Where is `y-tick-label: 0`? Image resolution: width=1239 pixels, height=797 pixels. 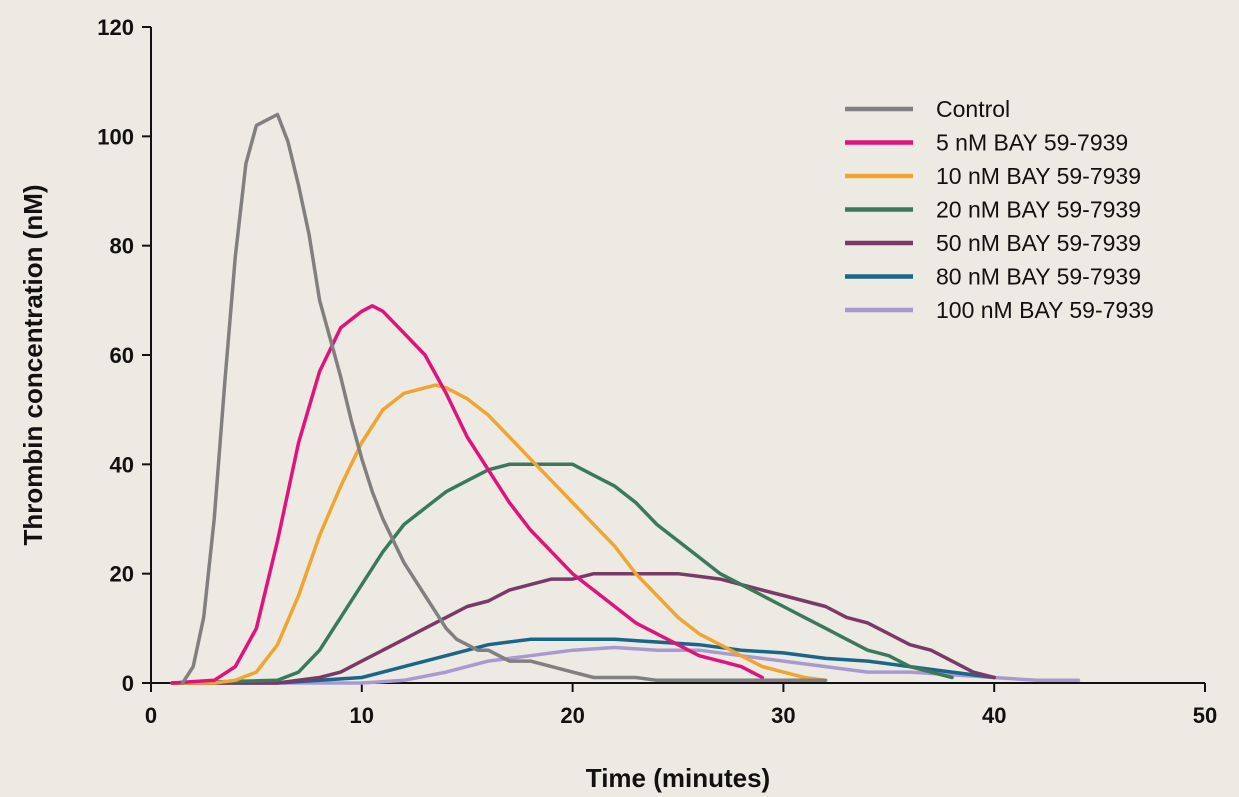 y-tick-label: 0 is located at coordinates (128, 683).